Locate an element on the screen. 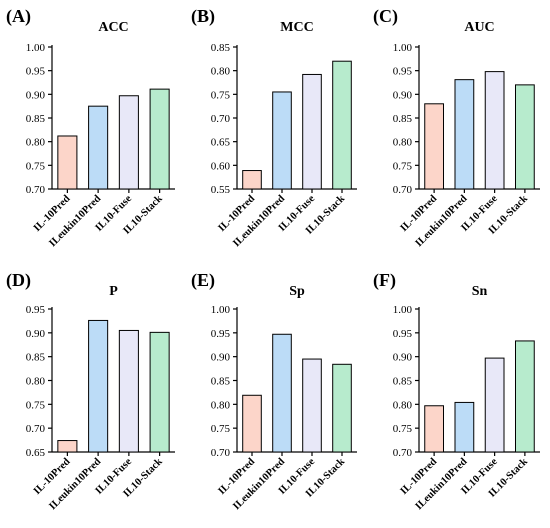  panel-label: (E) is located at coordinates (203, 280).